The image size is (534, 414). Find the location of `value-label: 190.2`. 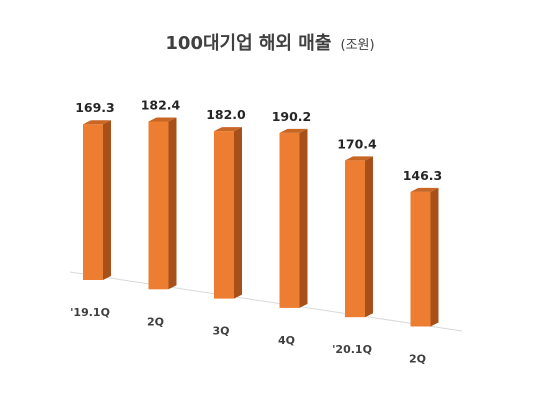

value-label: 190.2 is located at coordinates (292, 116).